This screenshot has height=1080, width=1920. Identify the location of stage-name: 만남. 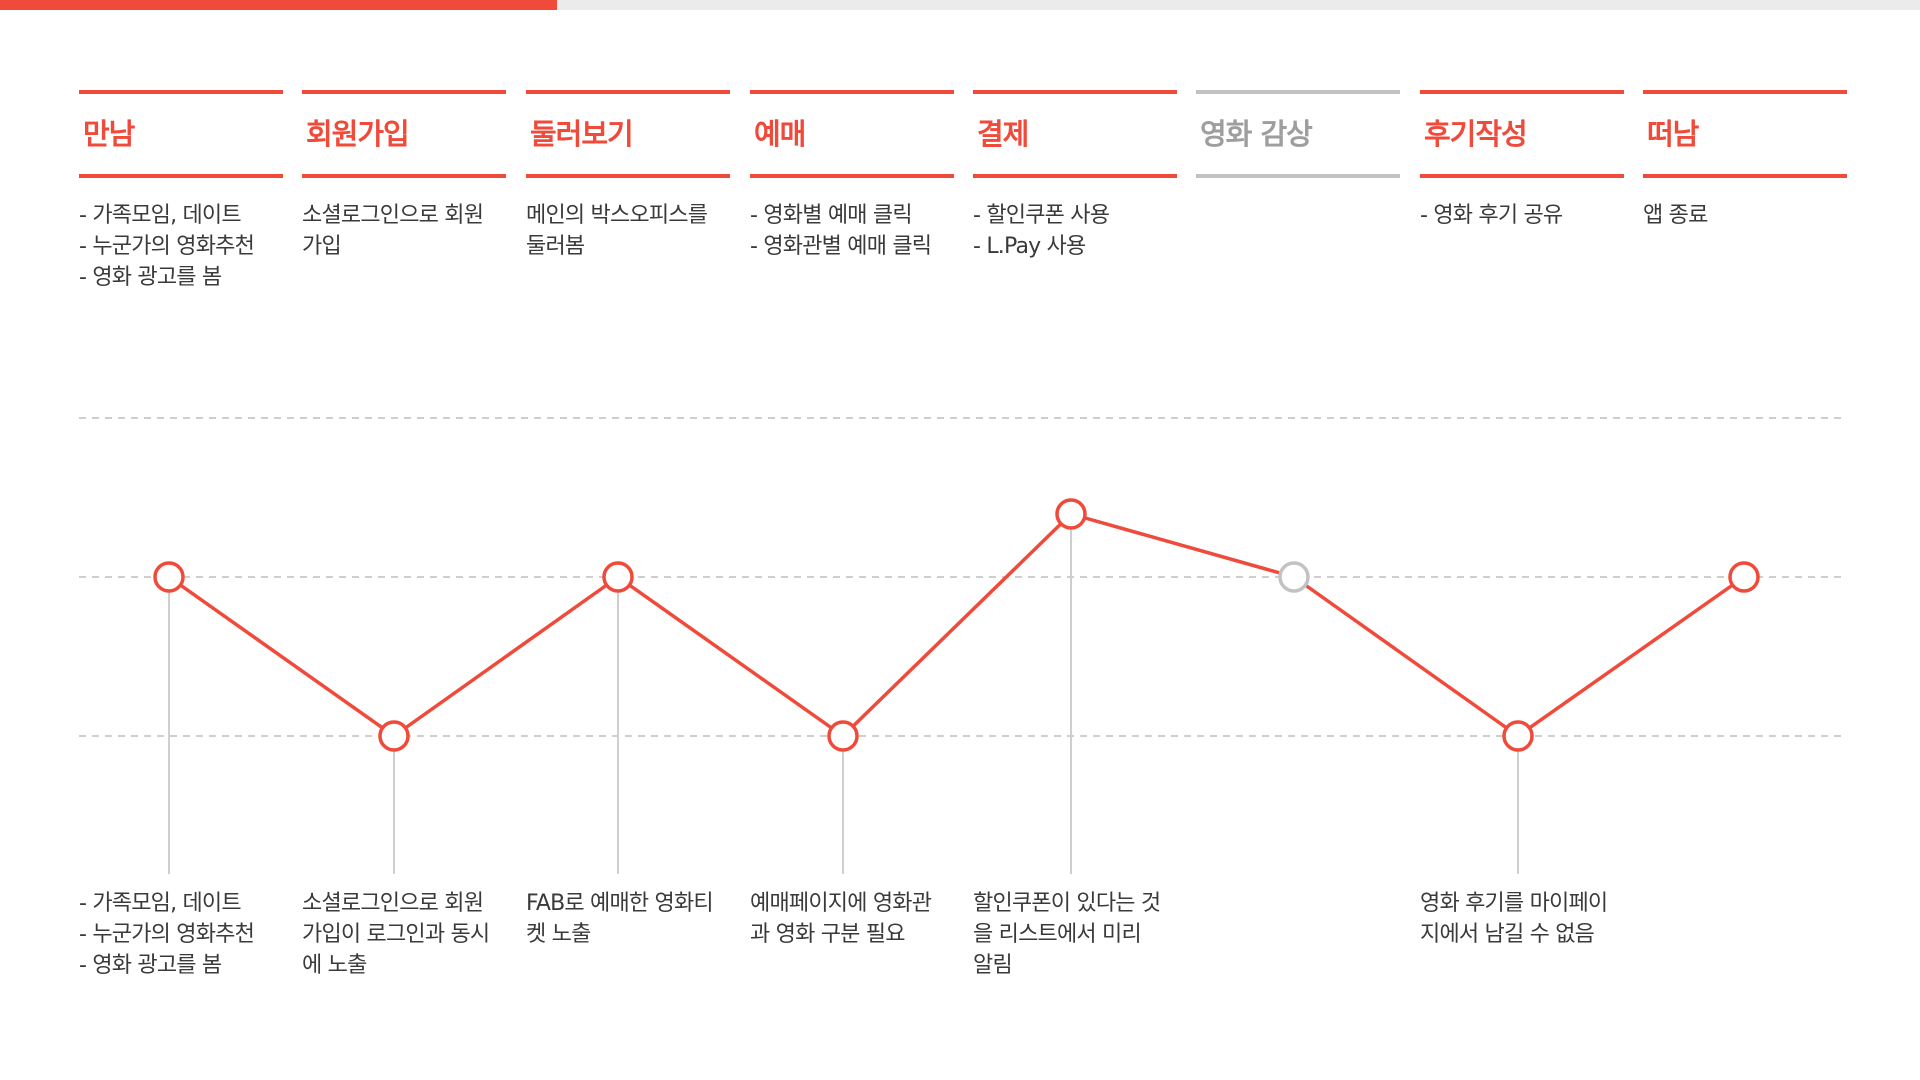
(109, 134).